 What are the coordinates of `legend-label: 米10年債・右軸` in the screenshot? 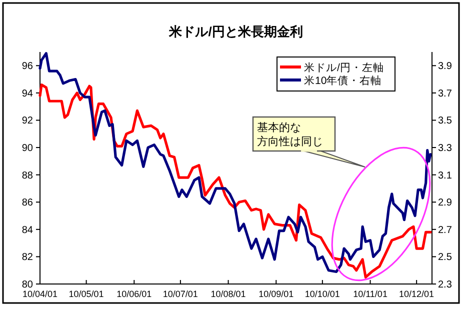 It's located at (343, 80).